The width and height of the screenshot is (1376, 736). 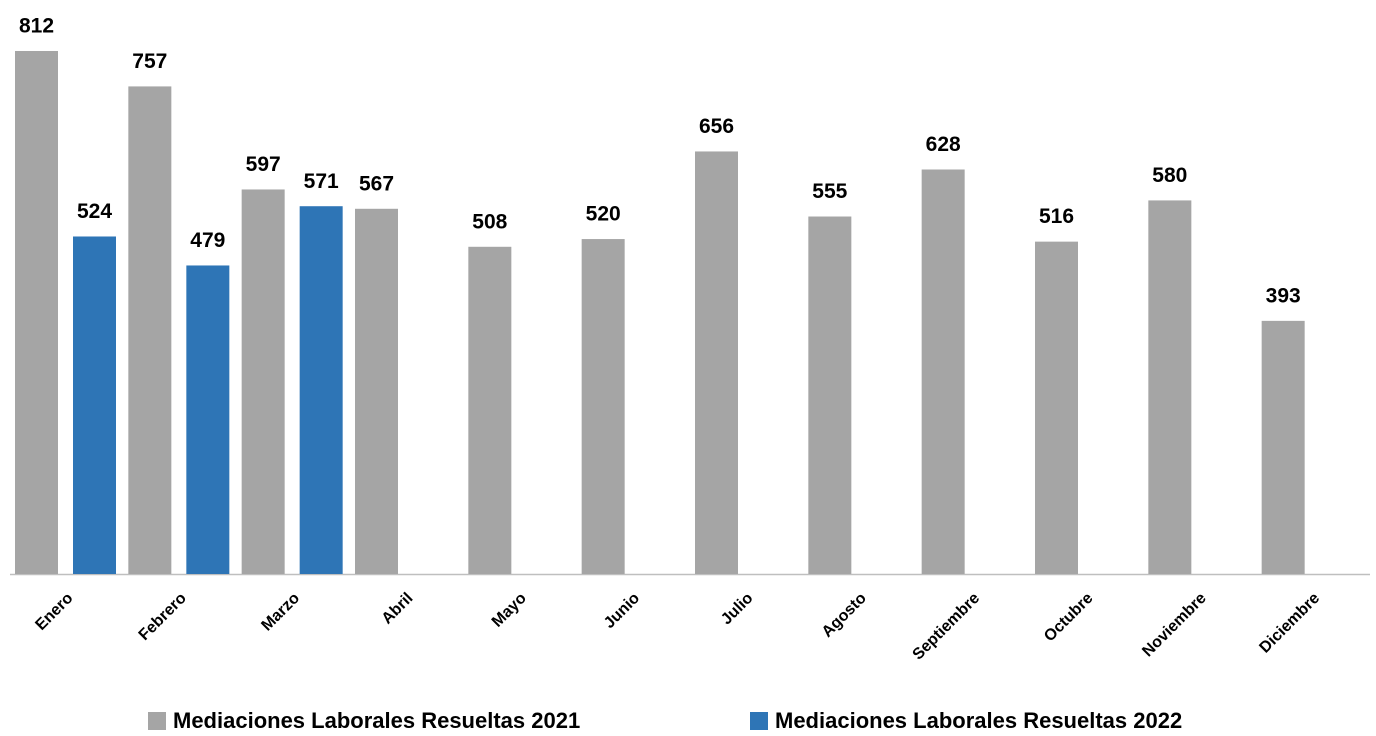 I want to click on x-tick-label: Abril, so click(x=398, y=609).